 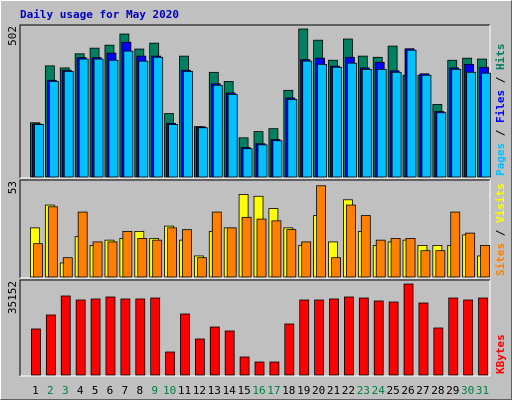 I want to click on x-tick-label: 29, so click(x=452, y=390).